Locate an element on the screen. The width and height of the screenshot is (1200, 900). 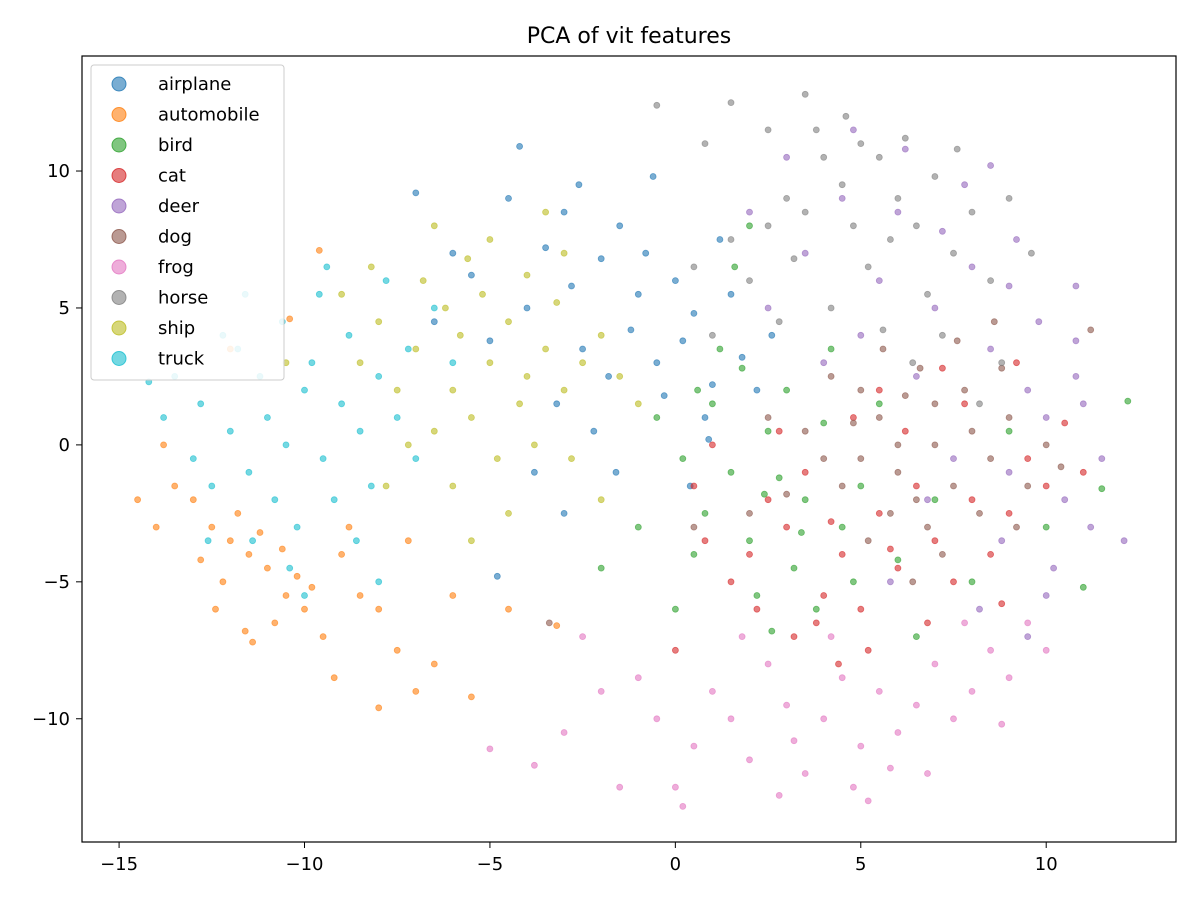
legend-label: automobile is located at coordinates (209, 115).